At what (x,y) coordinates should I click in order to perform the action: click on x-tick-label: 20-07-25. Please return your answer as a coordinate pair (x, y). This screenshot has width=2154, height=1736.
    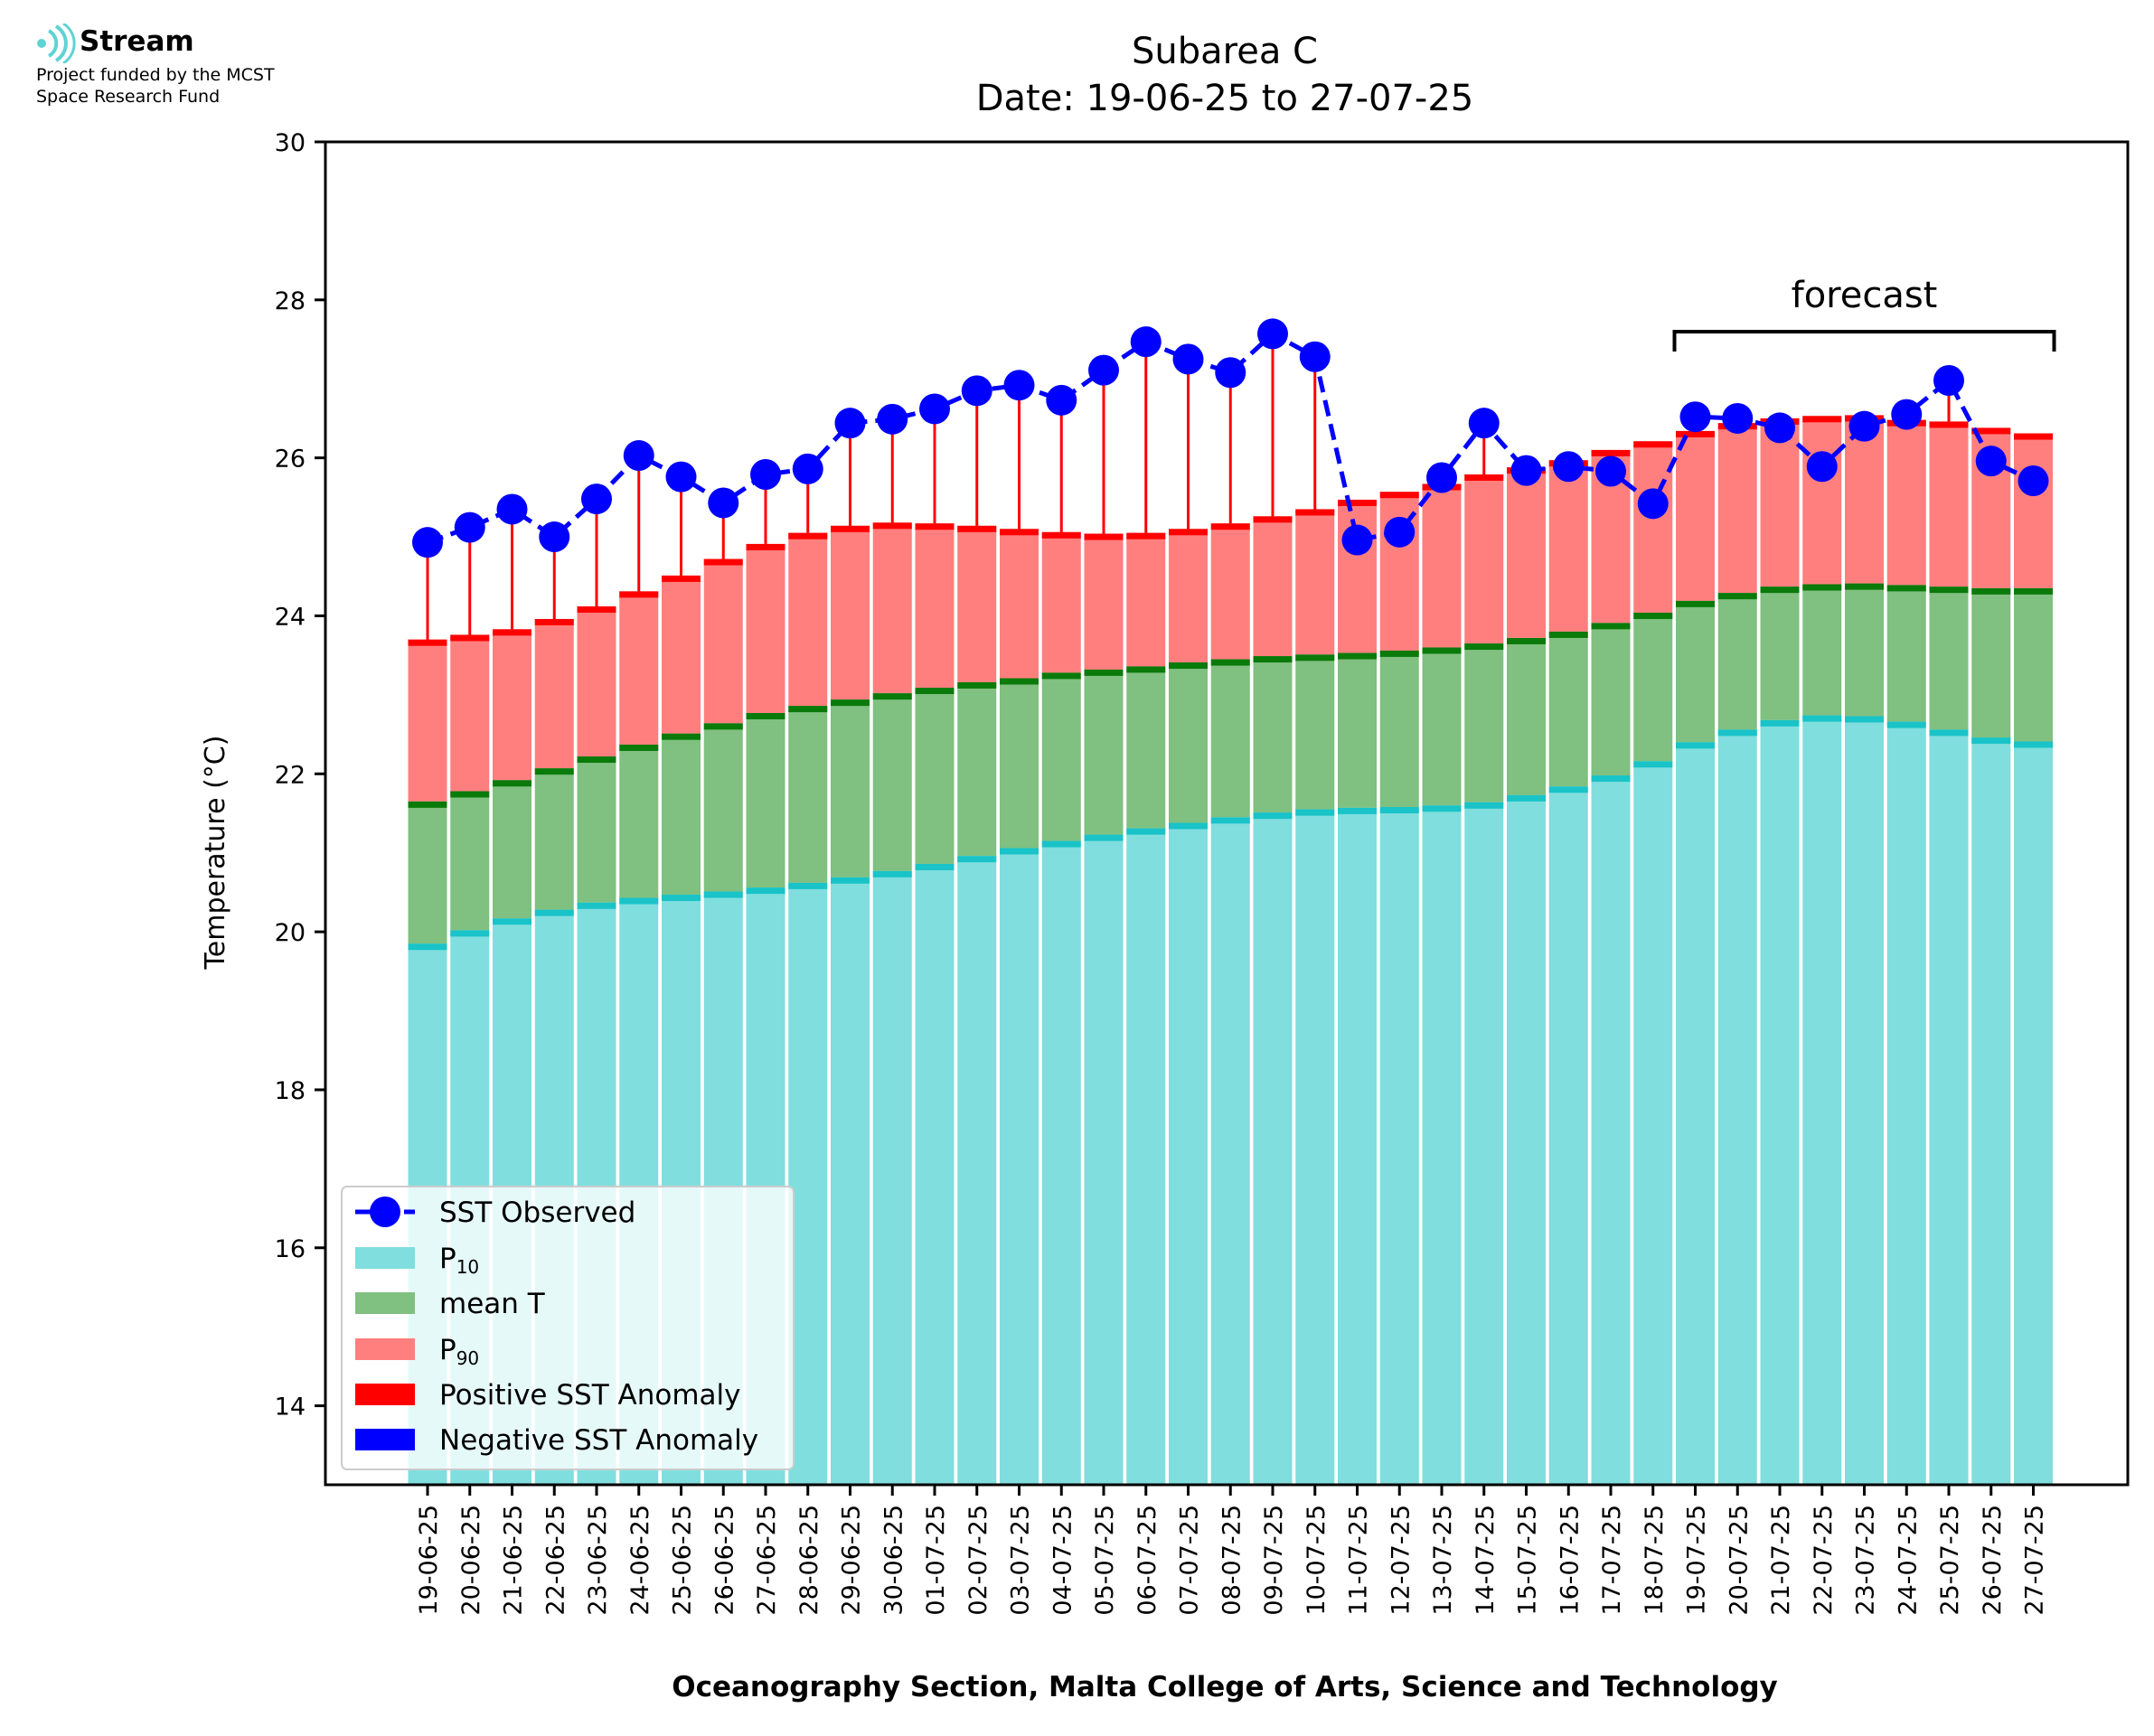
    Looking at the image, I should click on (1739, 1560).